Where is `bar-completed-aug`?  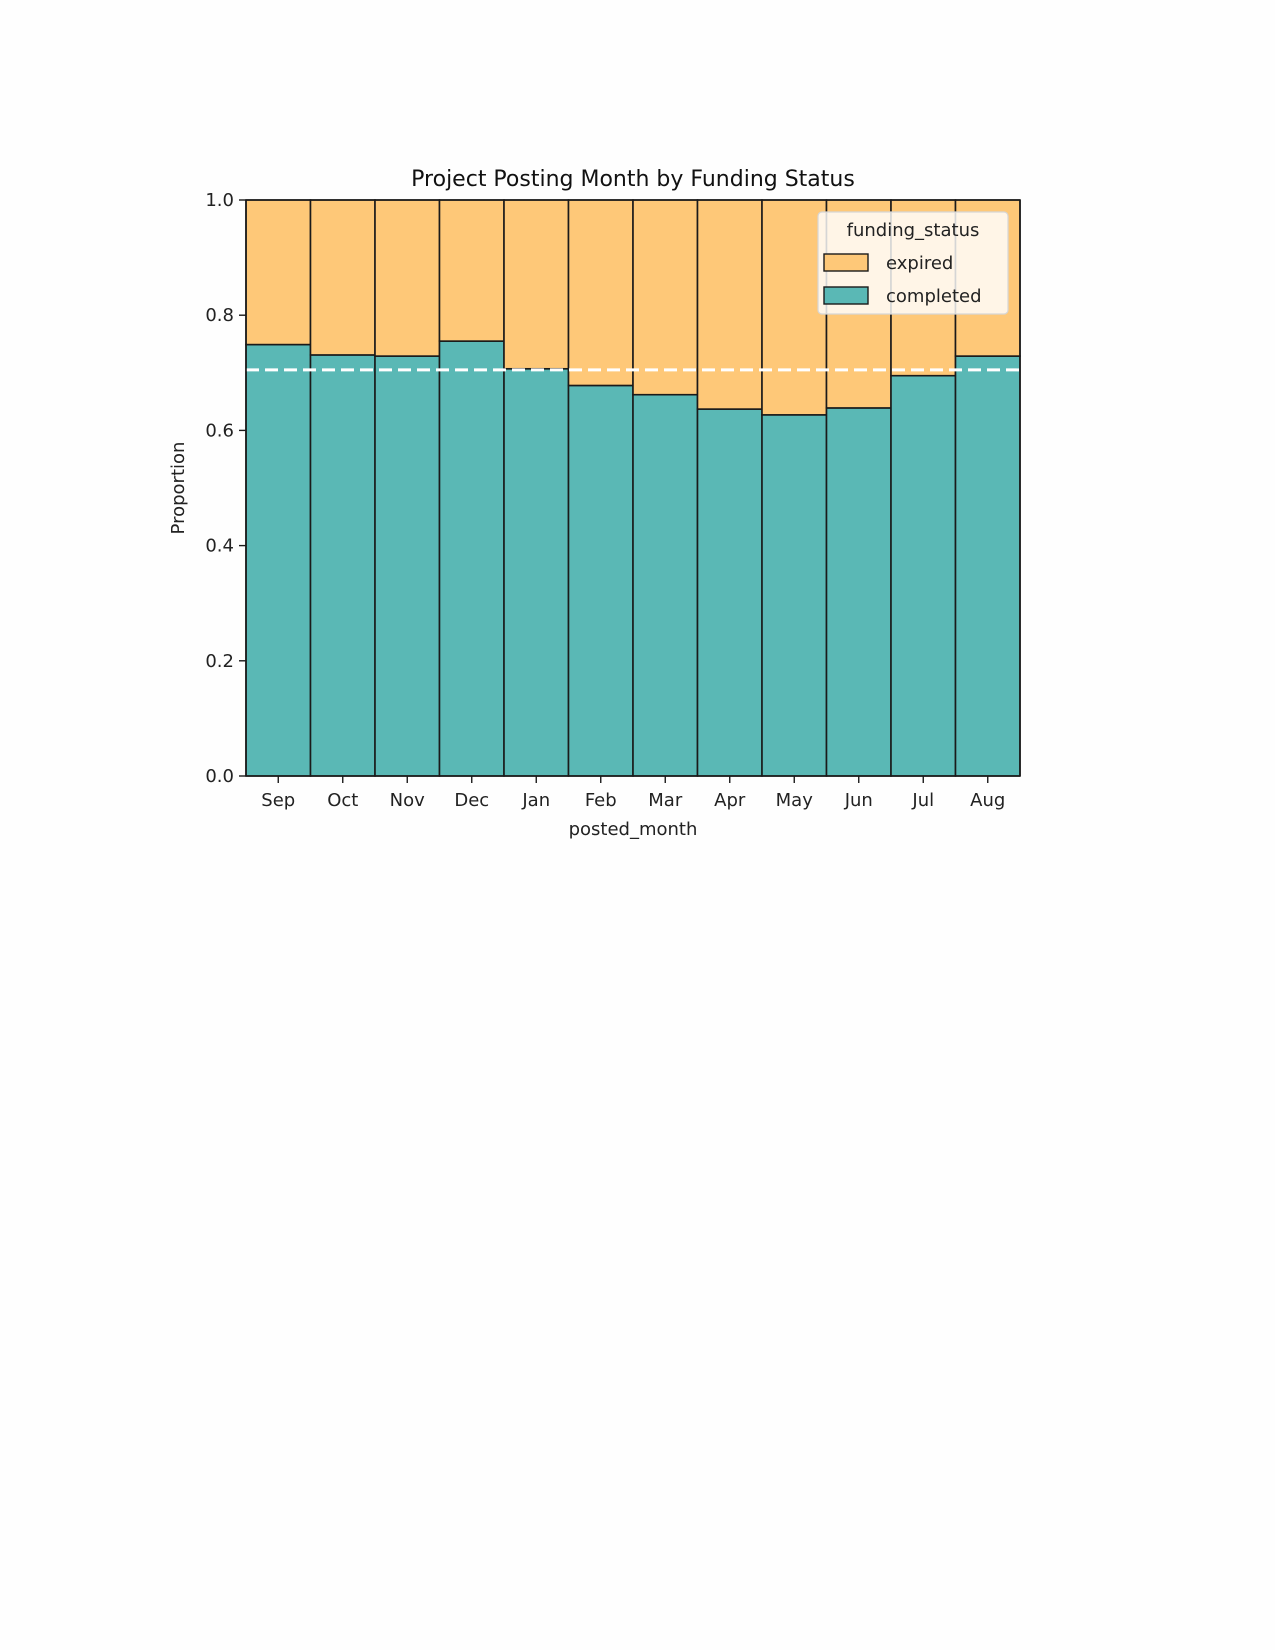 bar-completed-aug is located at coordinates (987, 566).